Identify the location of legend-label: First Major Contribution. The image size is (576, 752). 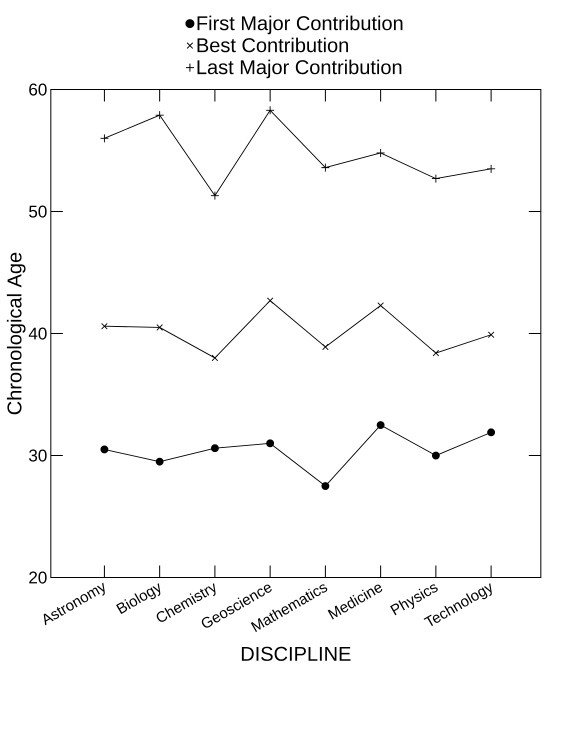
(300, 25).